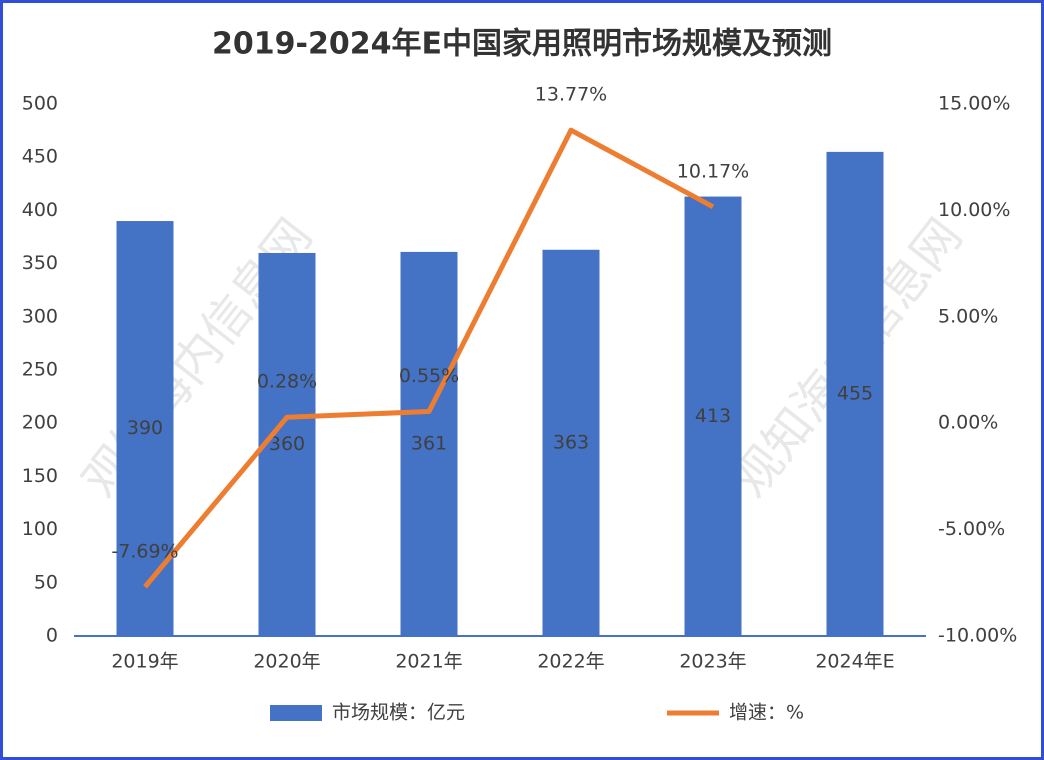 This screenshot has height=760, width=1044. Describe the element at coordinates (40, 316) in the screenshot. I see `y-tick-label: 300` at that location.